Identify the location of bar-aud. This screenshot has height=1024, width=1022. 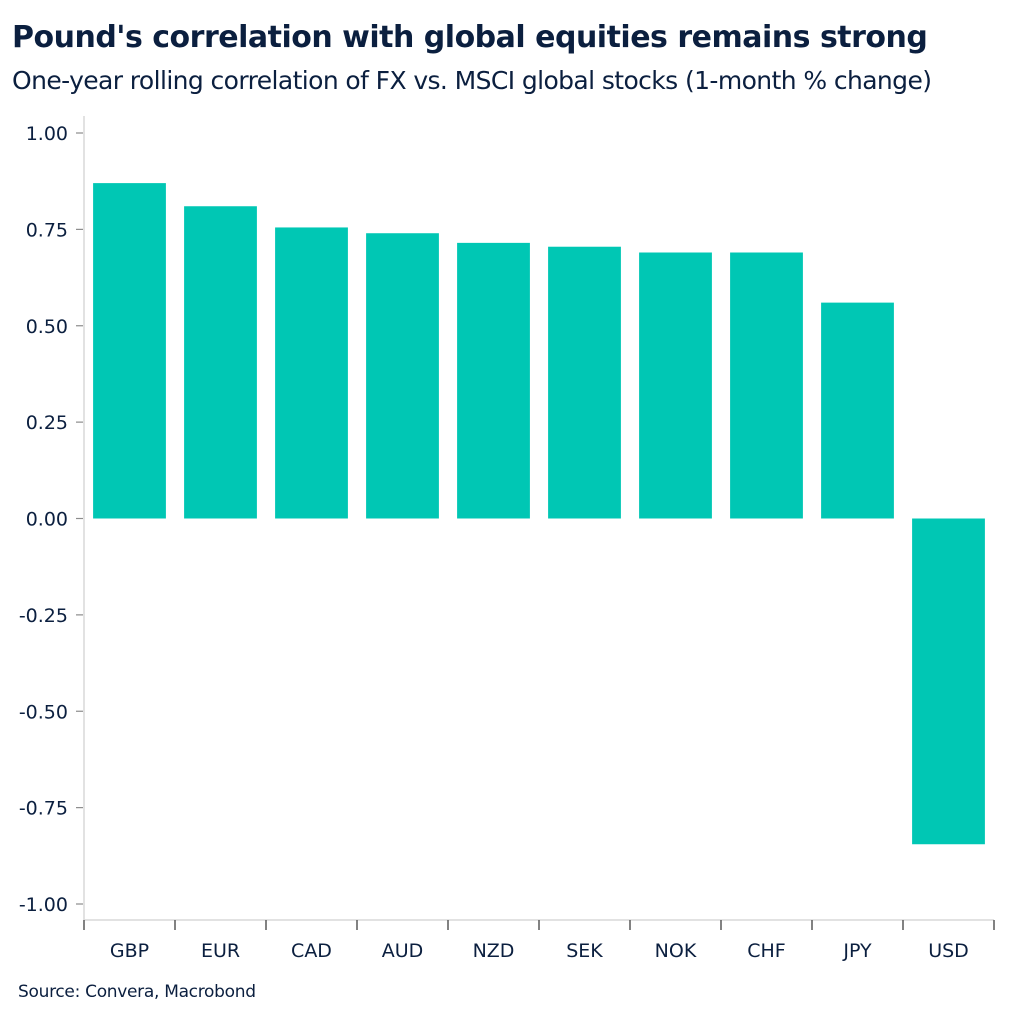
(402, 376).